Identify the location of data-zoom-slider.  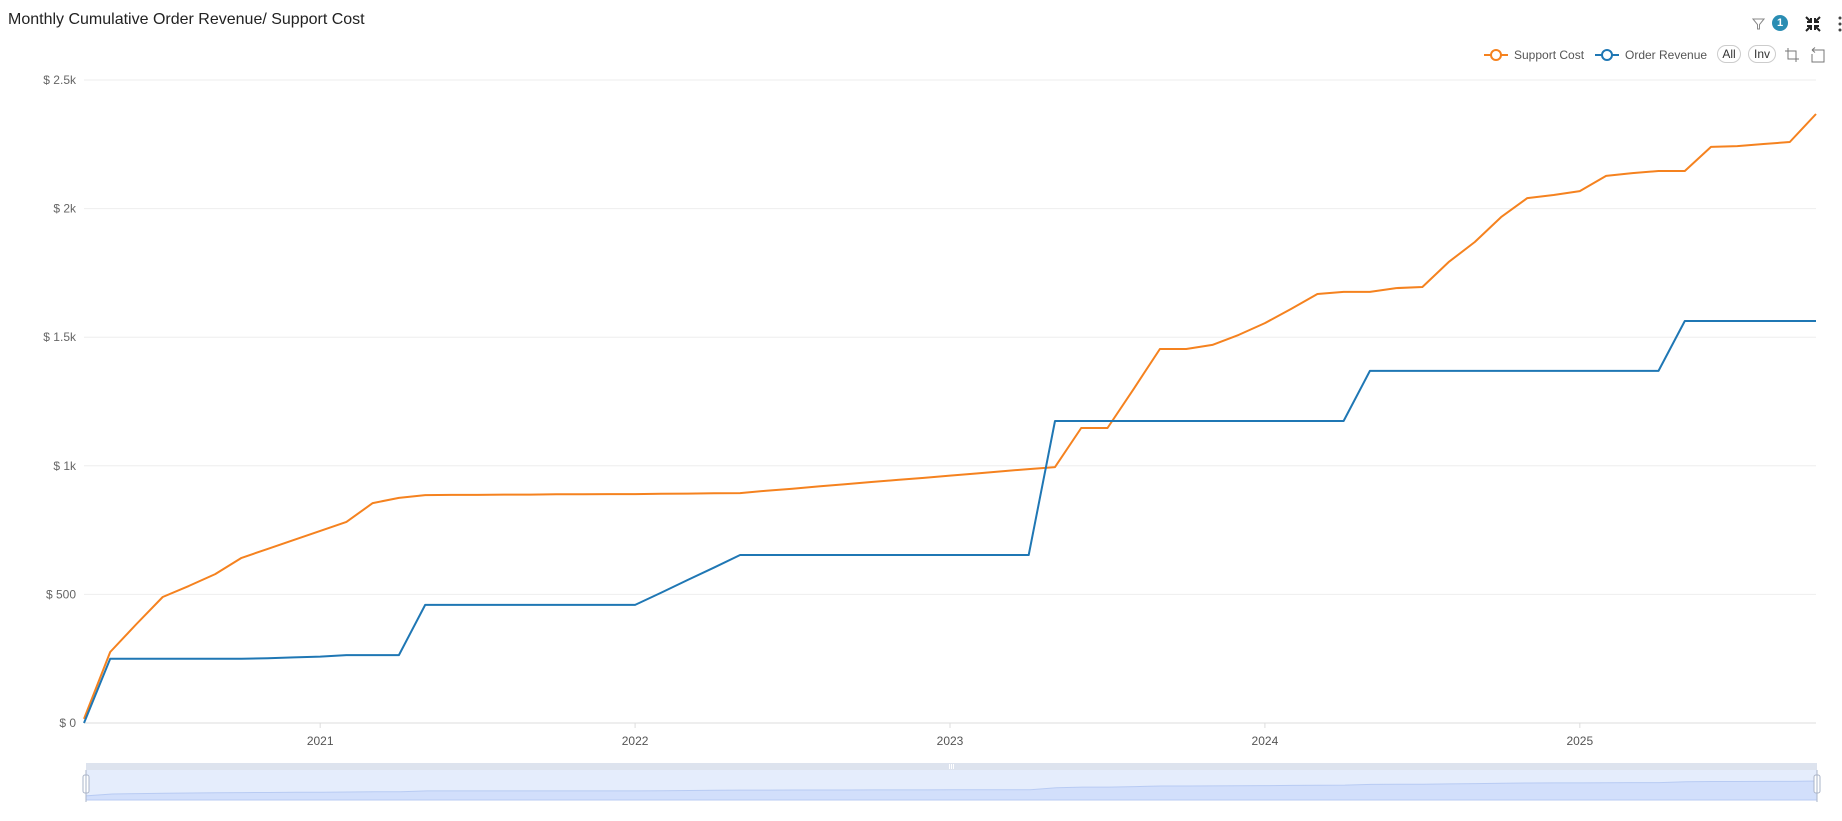
(951, 782).